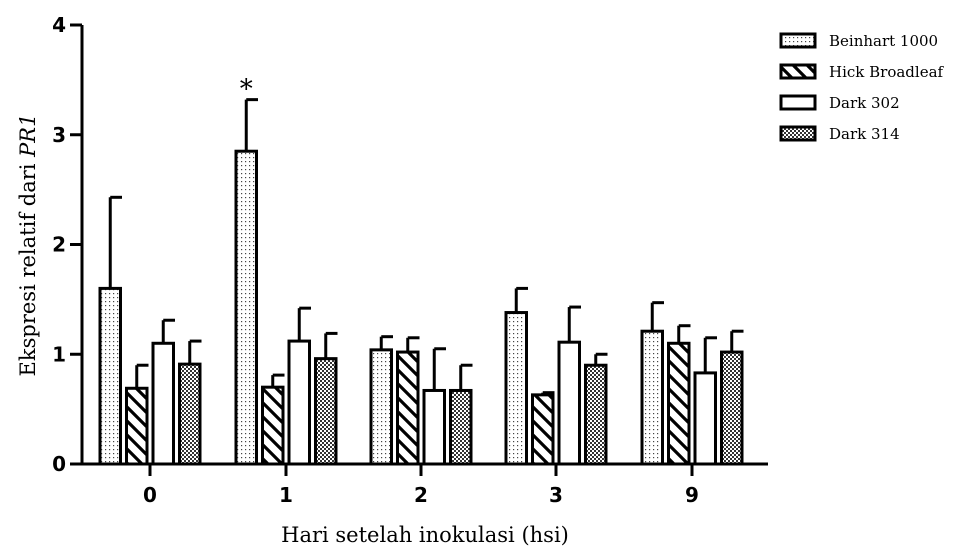 The height and width of the screenshot is (550, 968). I want to click on significance-asterisk: *, so click(246, 90).